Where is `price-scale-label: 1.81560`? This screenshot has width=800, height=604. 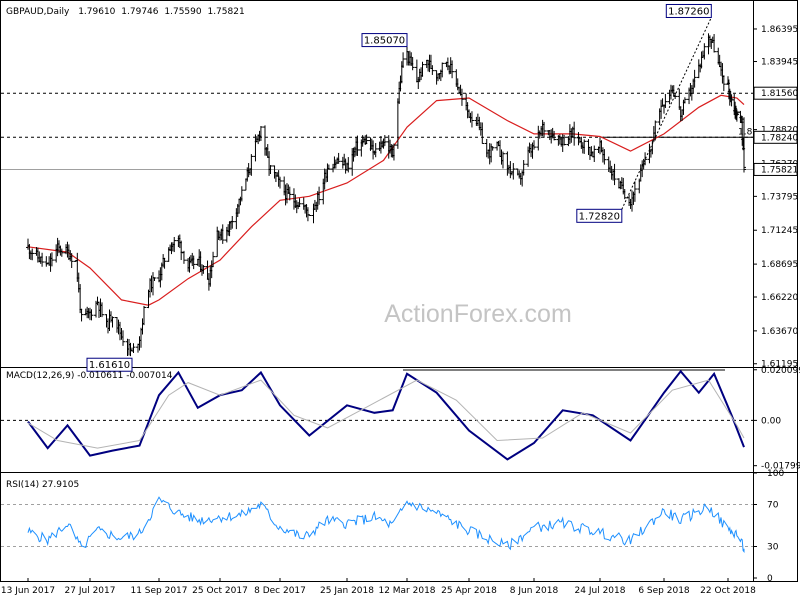
price-scale-label: 1.81560 is located at coordinates (779, 94).